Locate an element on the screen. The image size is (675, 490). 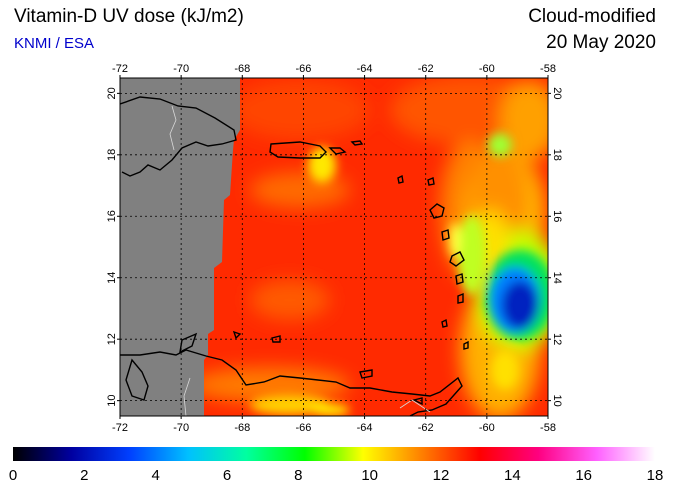
lon-tick-label-top: -70 is located at coordinates (181, 69).